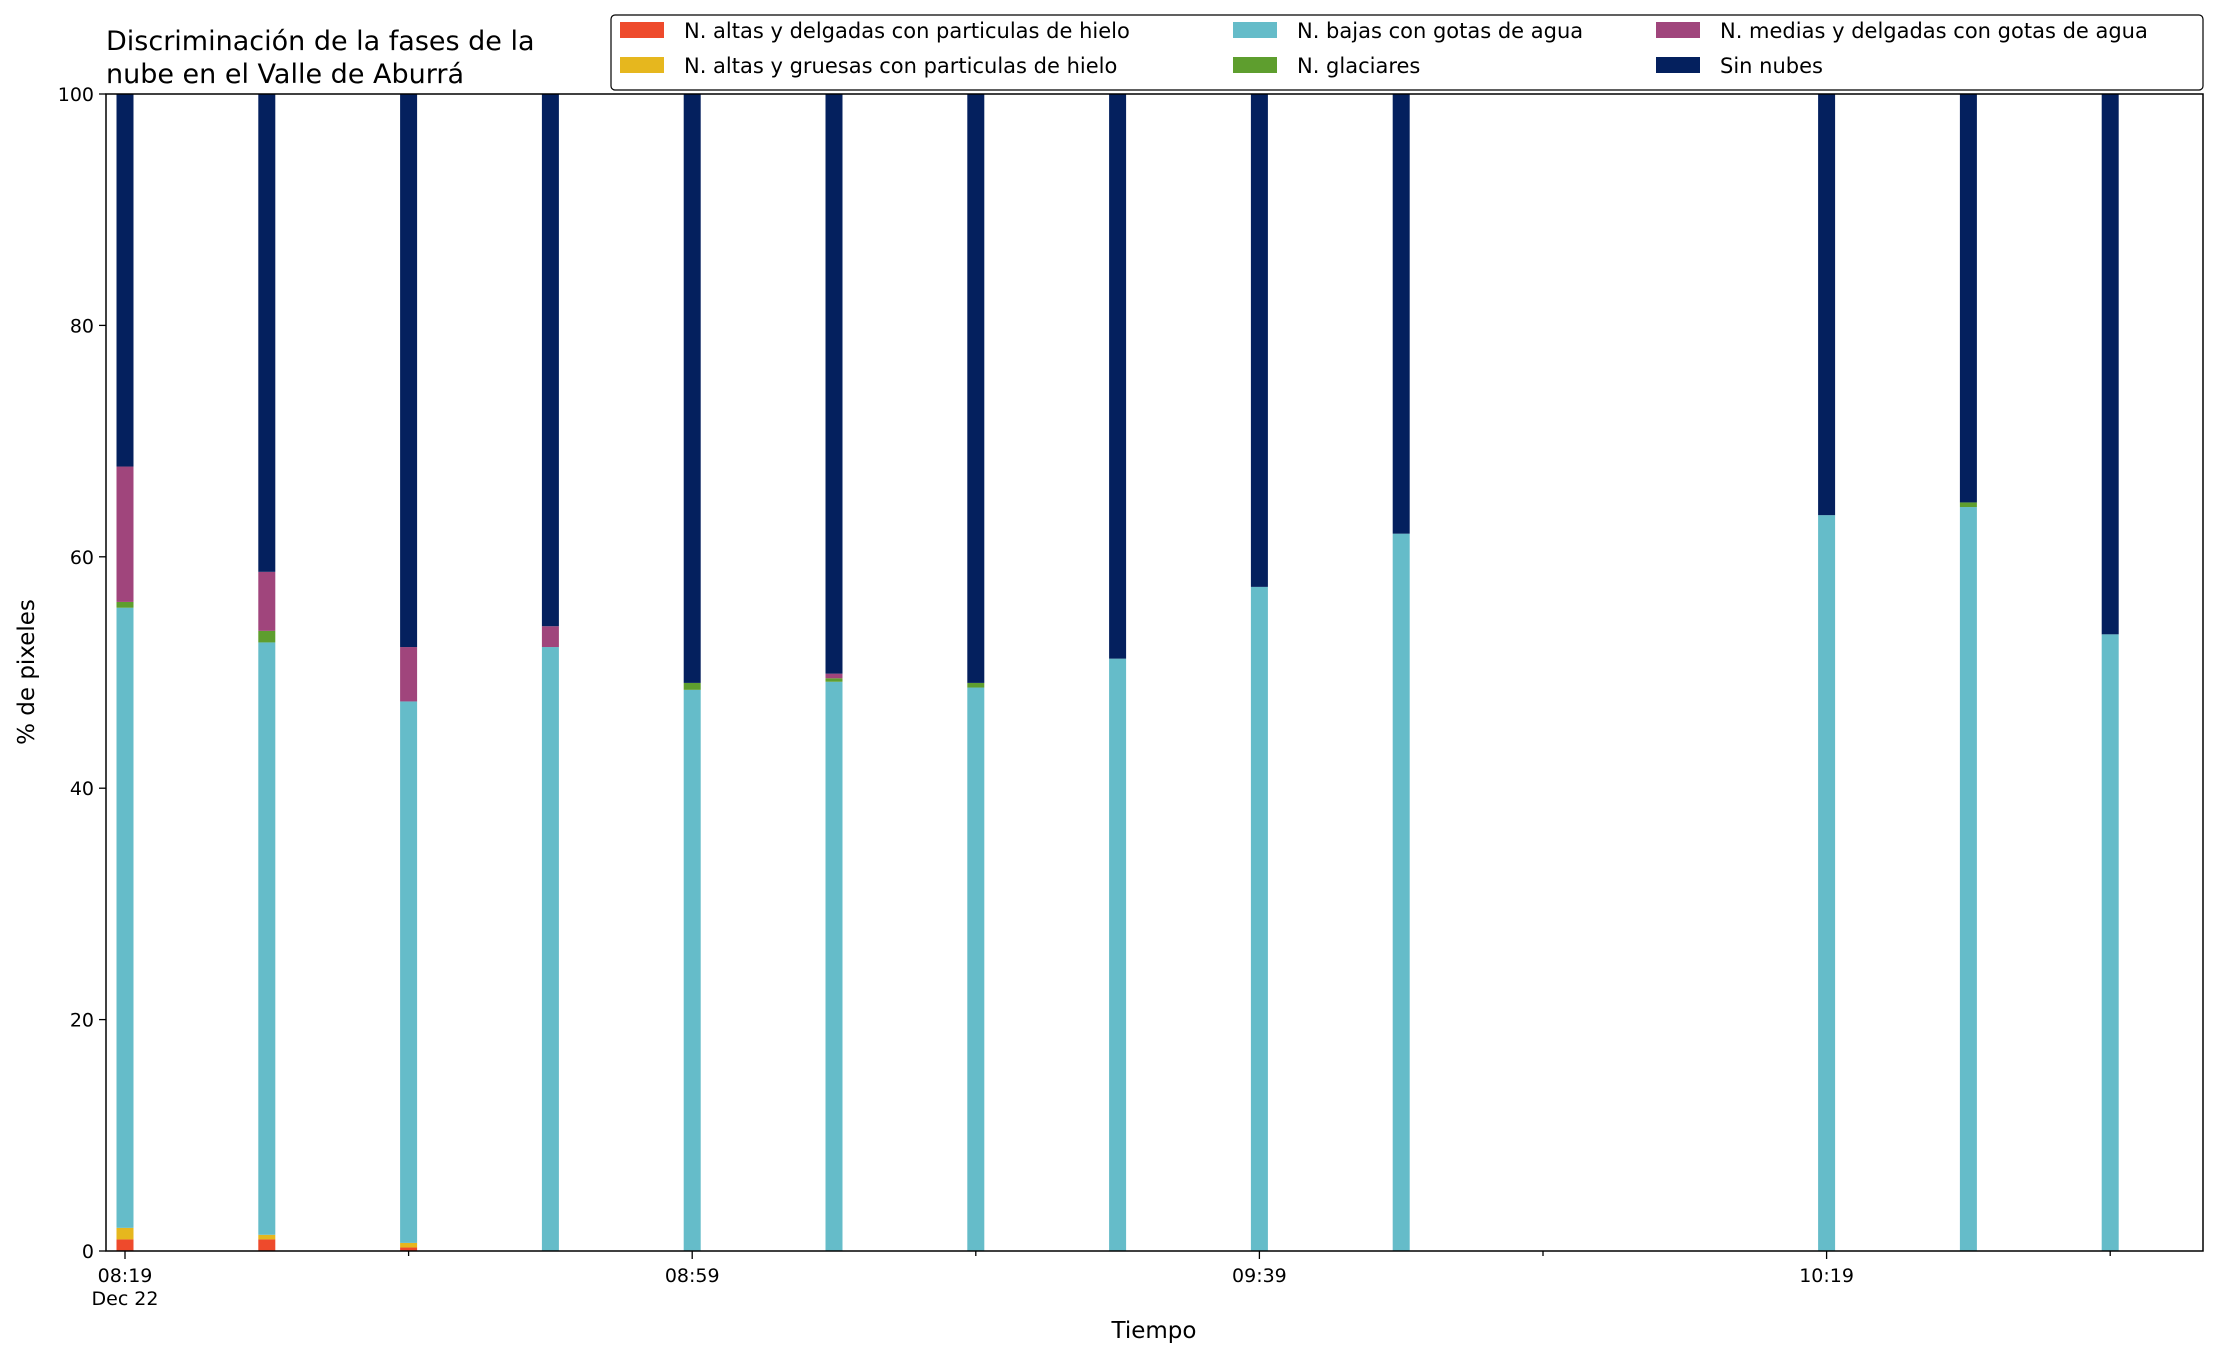  Describe the element at coordinates (82, 558) in the screenshot. I see `y-tick-label: 60` at that location.